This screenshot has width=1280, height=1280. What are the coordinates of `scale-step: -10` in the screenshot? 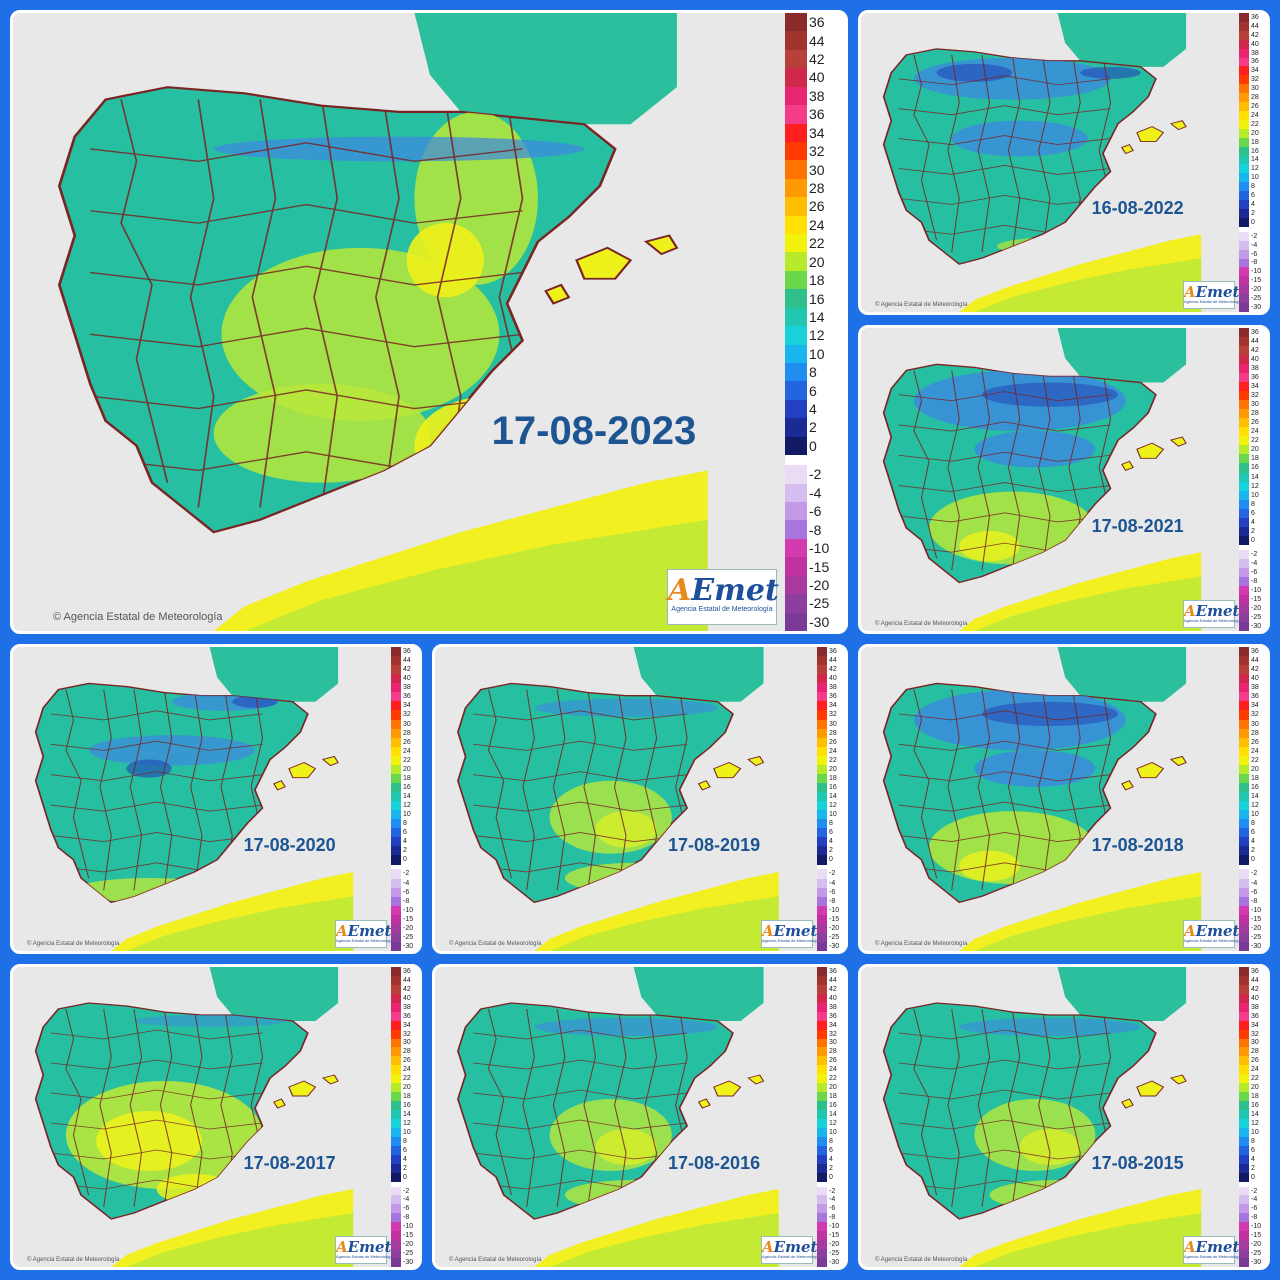 It's located at (1253, 590).